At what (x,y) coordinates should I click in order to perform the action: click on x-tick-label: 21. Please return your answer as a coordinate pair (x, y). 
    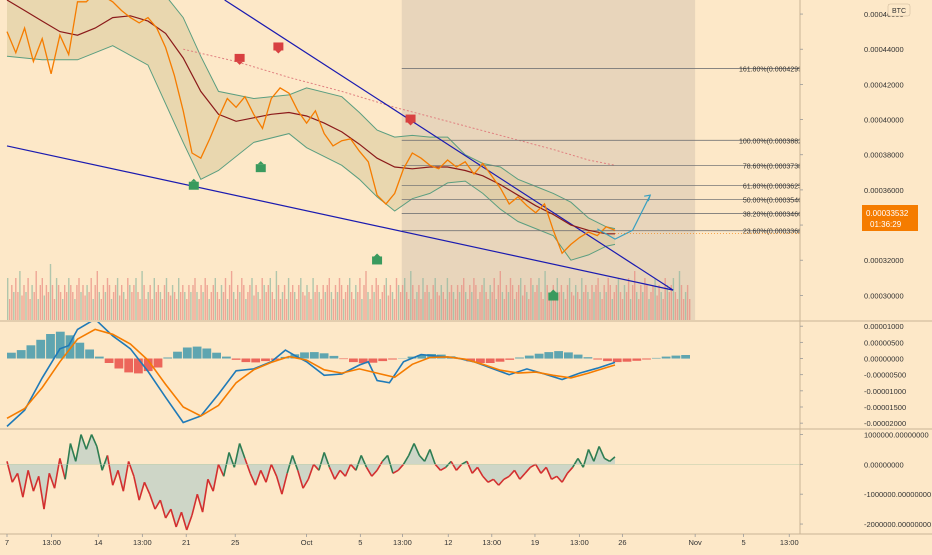
    Looking at the image, I should click on (186, 542).